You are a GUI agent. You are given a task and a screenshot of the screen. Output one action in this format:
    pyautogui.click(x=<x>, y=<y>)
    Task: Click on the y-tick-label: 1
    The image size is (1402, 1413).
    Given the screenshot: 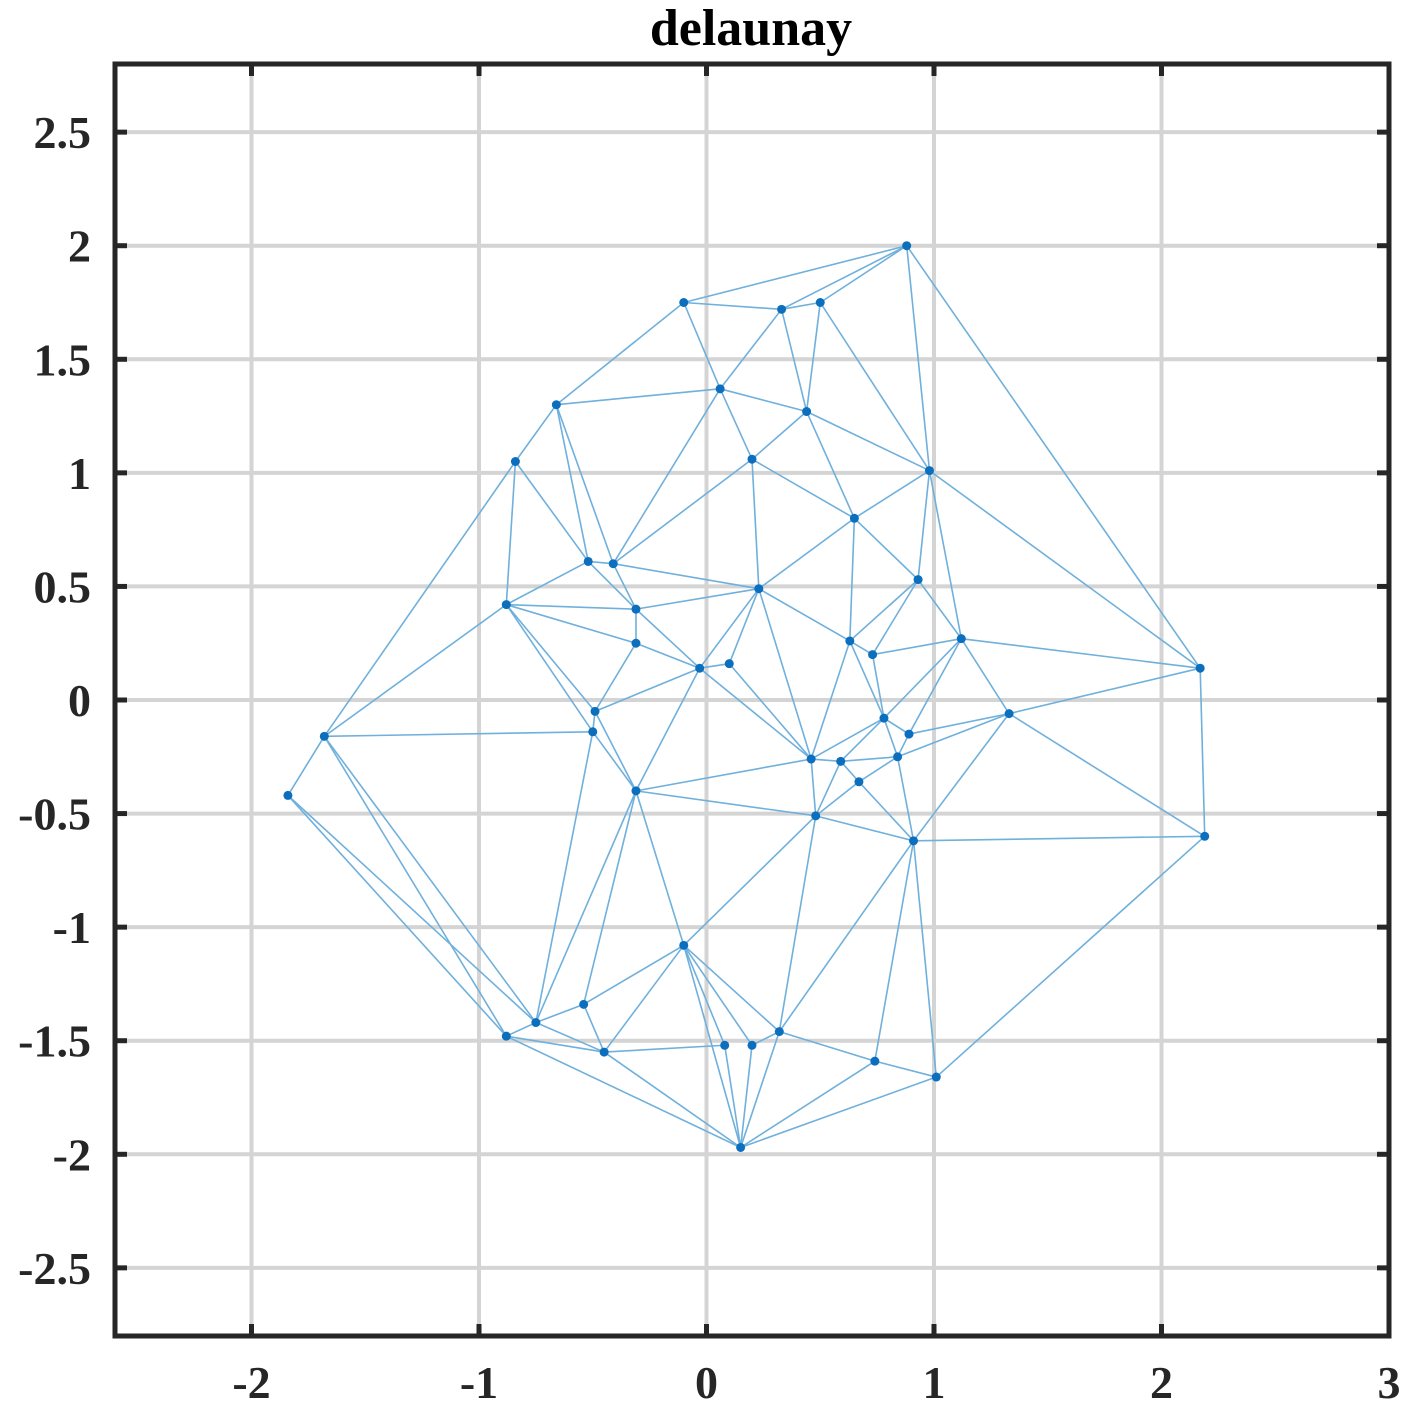 What is the action you would take?
    pyautogui.click(x=79, y=473)
    